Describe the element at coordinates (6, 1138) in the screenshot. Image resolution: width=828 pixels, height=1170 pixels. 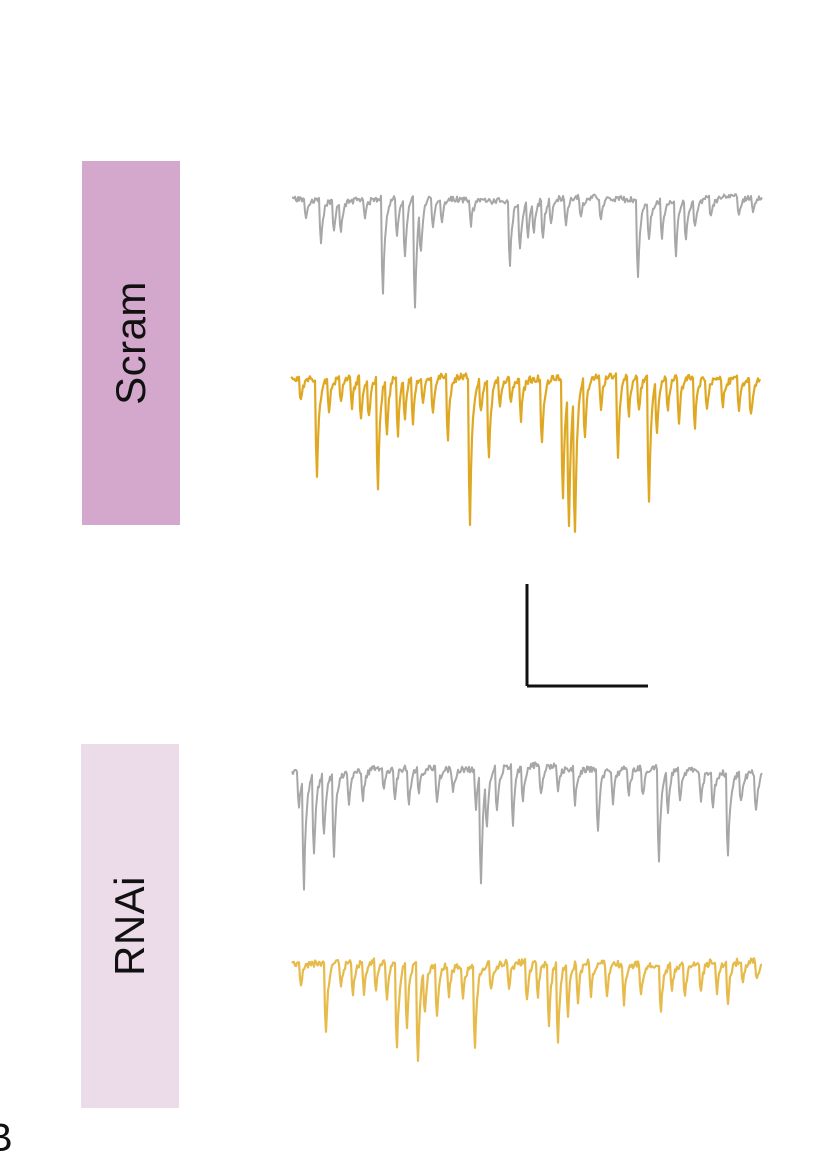
I see `panel-letter: B` at that location.